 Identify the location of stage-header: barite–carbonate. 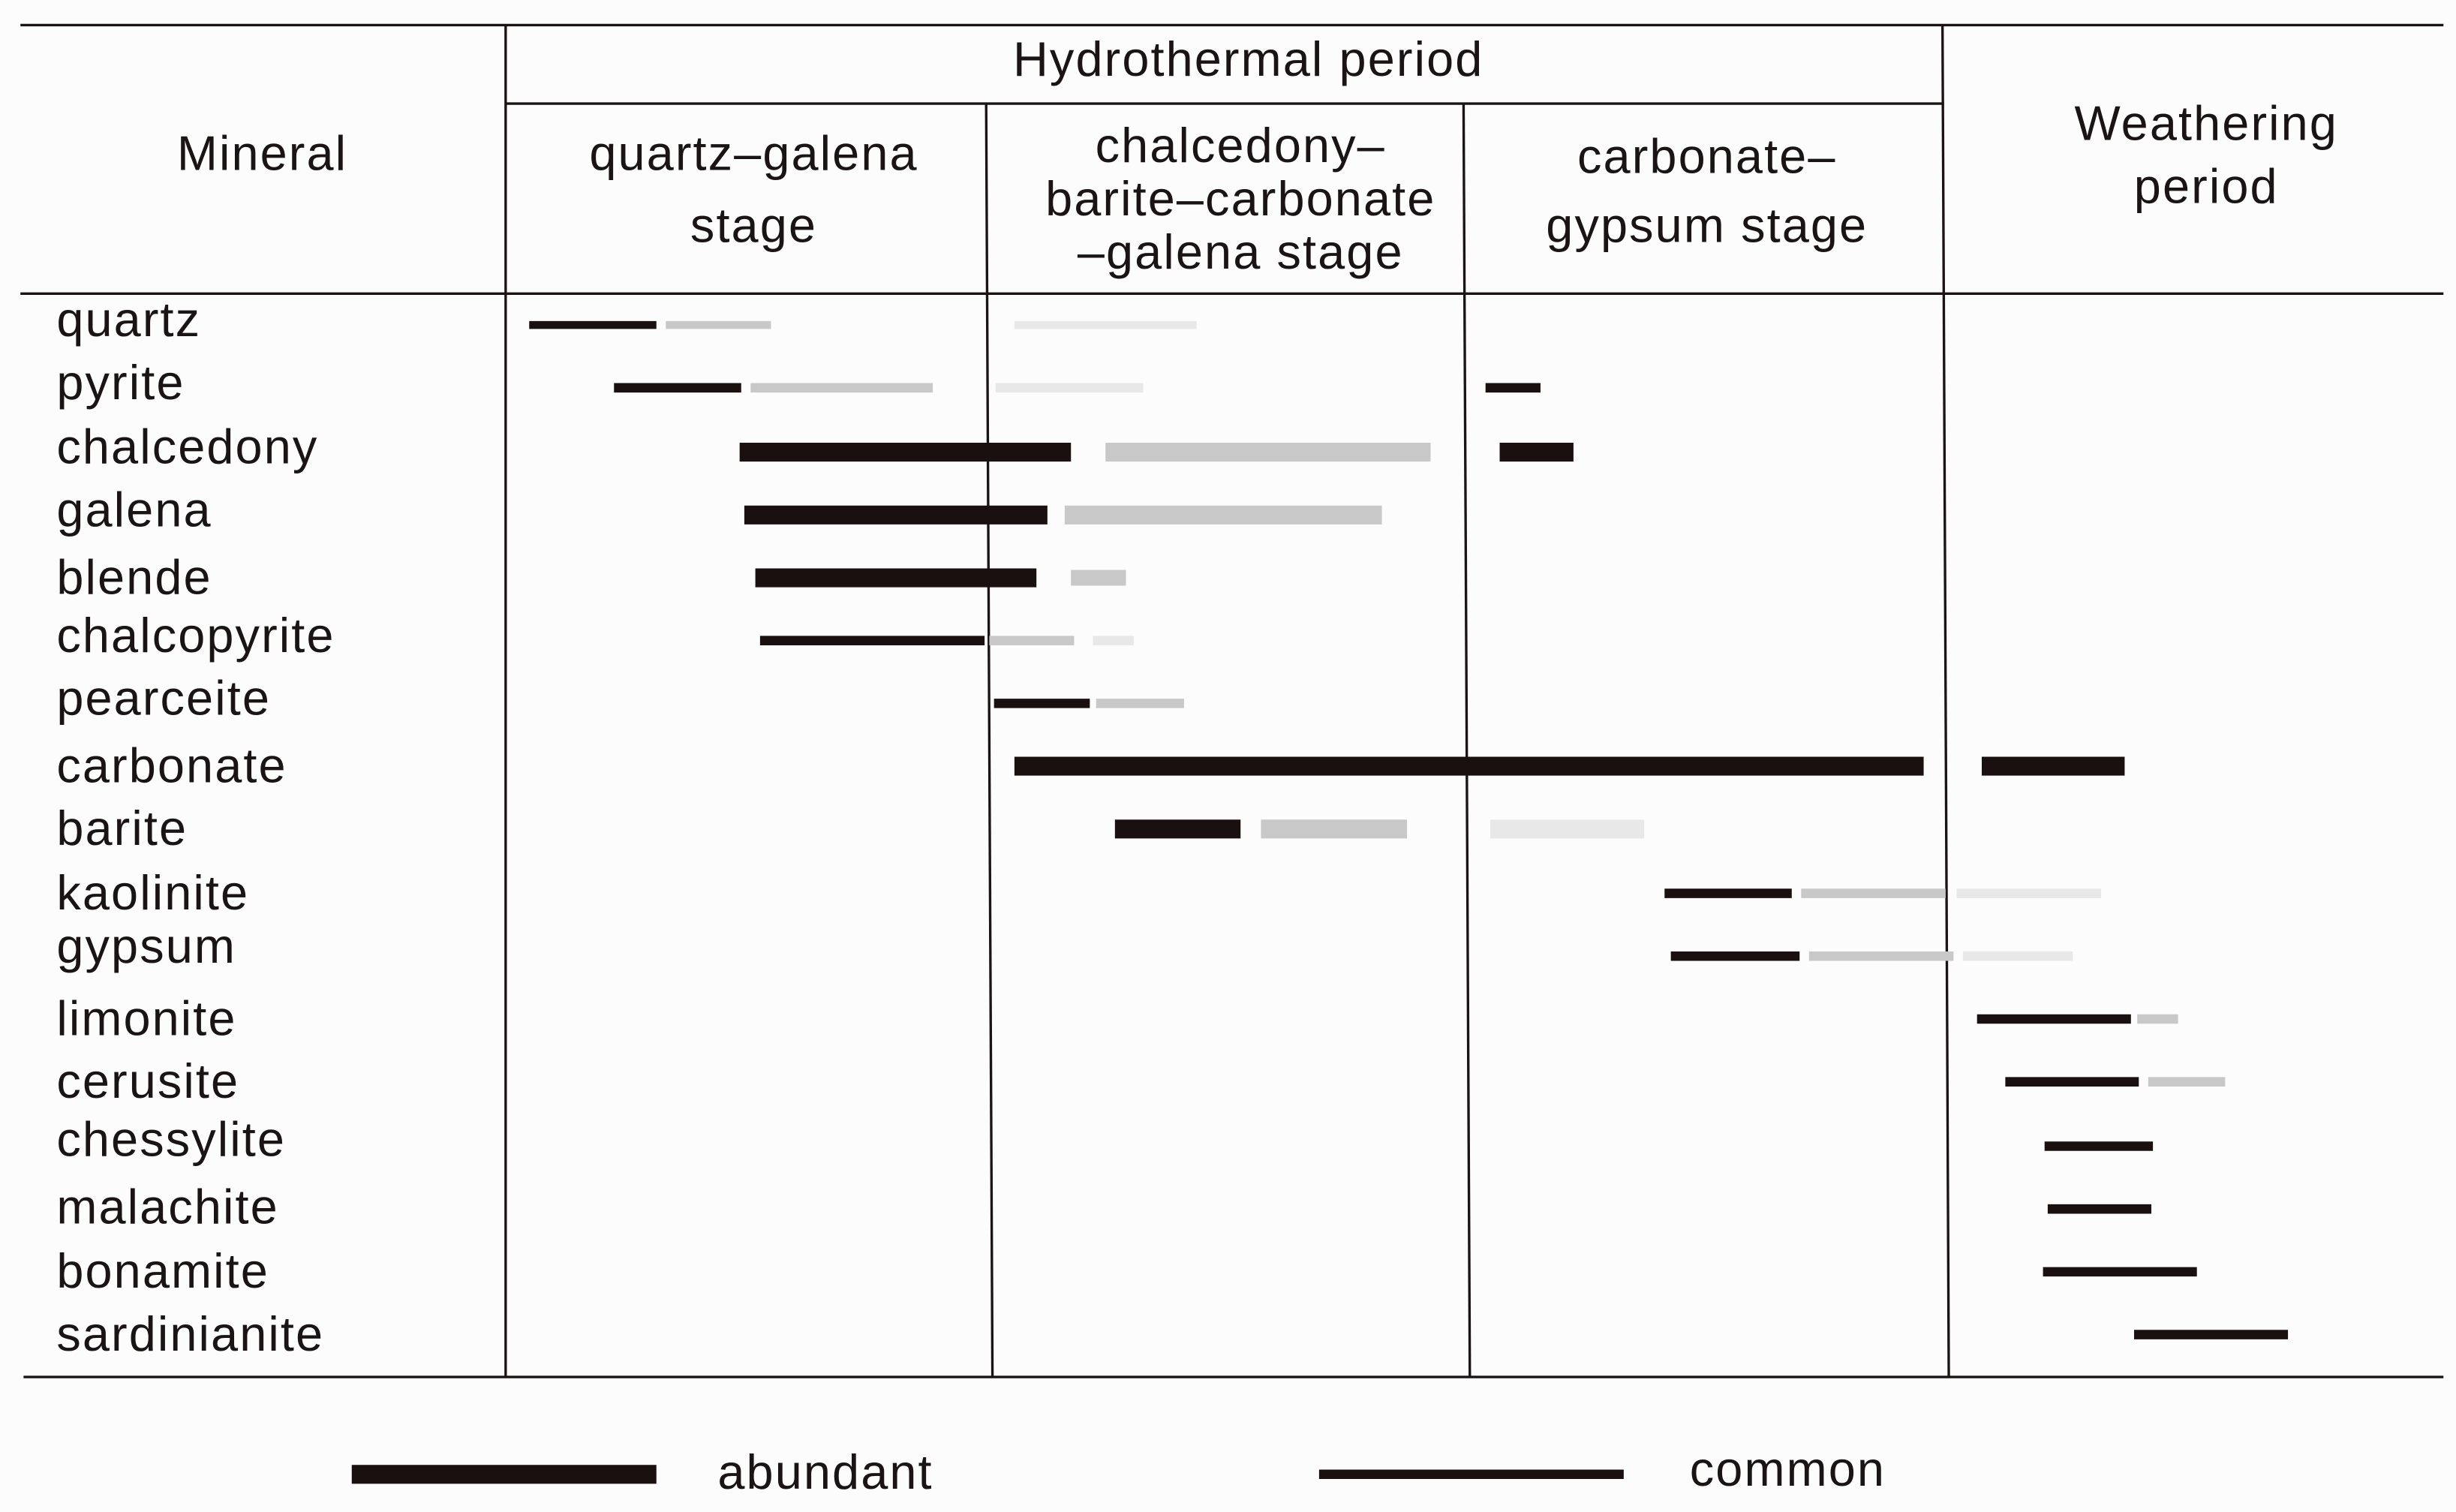
(1240, 198).